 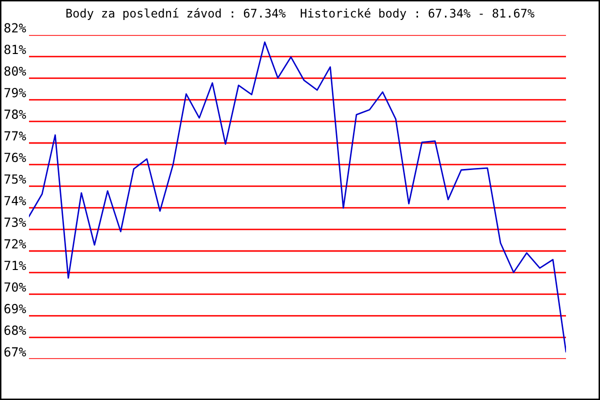 I want to click on y-tick-label: 76%, so click(x=15, y=157).